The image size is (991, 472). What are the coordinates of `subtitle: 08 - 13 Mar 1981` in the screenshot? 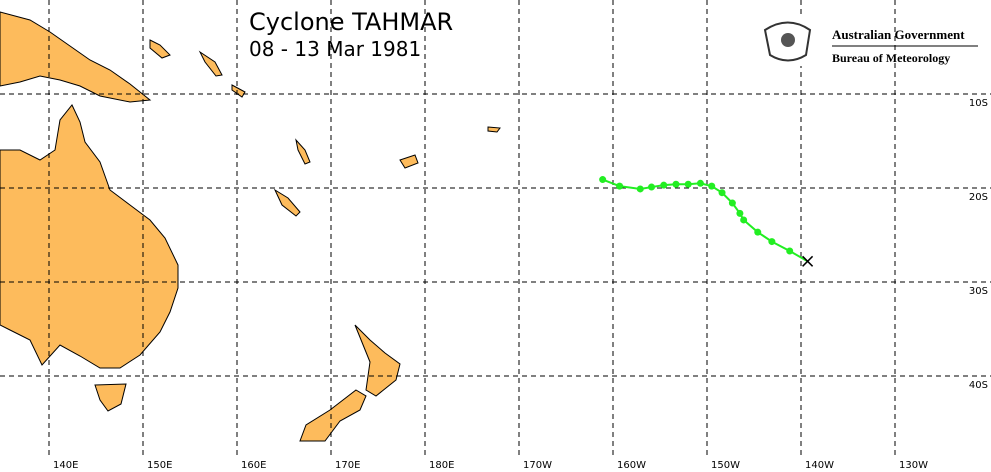 It's located at (335, 49).